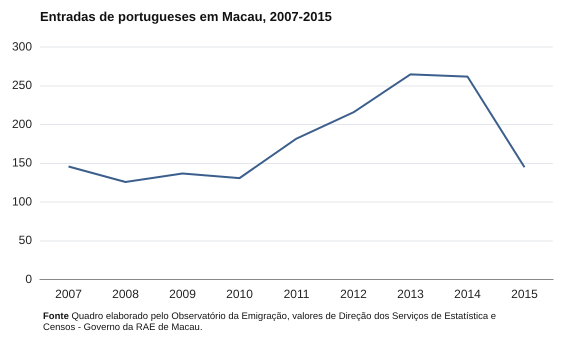 This screenshot has width=567, height=340. Describe the element at coordinates (126, 294) in the screenshot. I see `x-tick-label: 2008` at that location.